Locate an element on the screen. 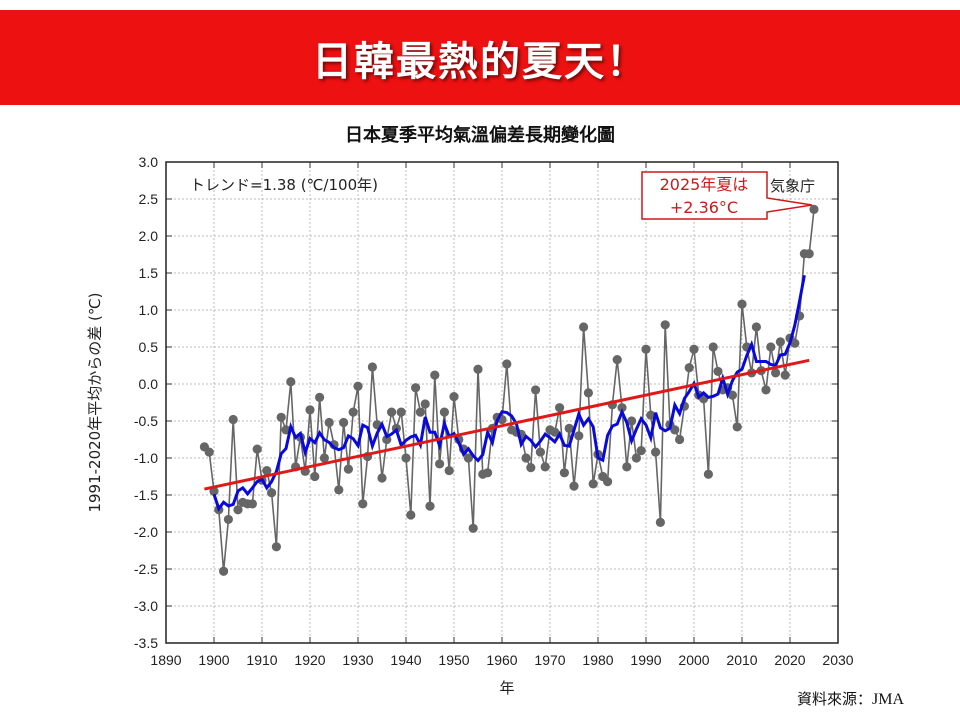 This screenshot has height=720, width=960. x-tick-label: 1900 is located at coordinates (213, 660).